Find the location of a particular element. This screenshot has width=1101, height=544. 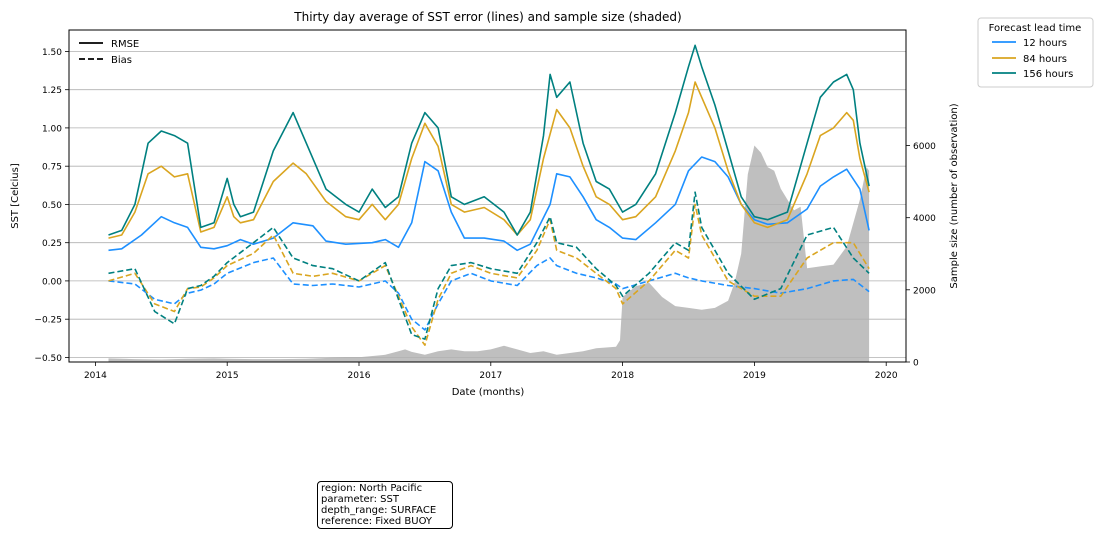

x-tick-label: 2019 is located at coordinates (754, 376).